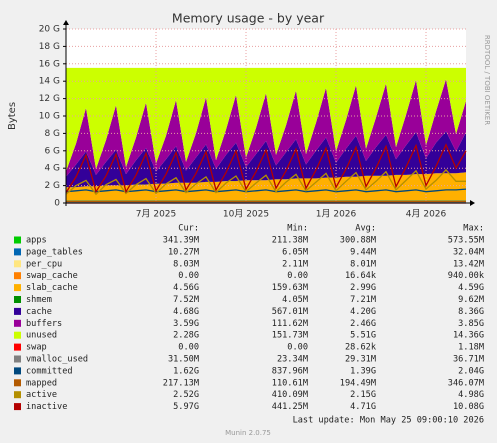 The width and height of the screenshot is (497, 443). What do you see at coordinates (363, 288) in the screenshot?
I see `legend-stat: 2.99G` at bounding box center [363, 288].